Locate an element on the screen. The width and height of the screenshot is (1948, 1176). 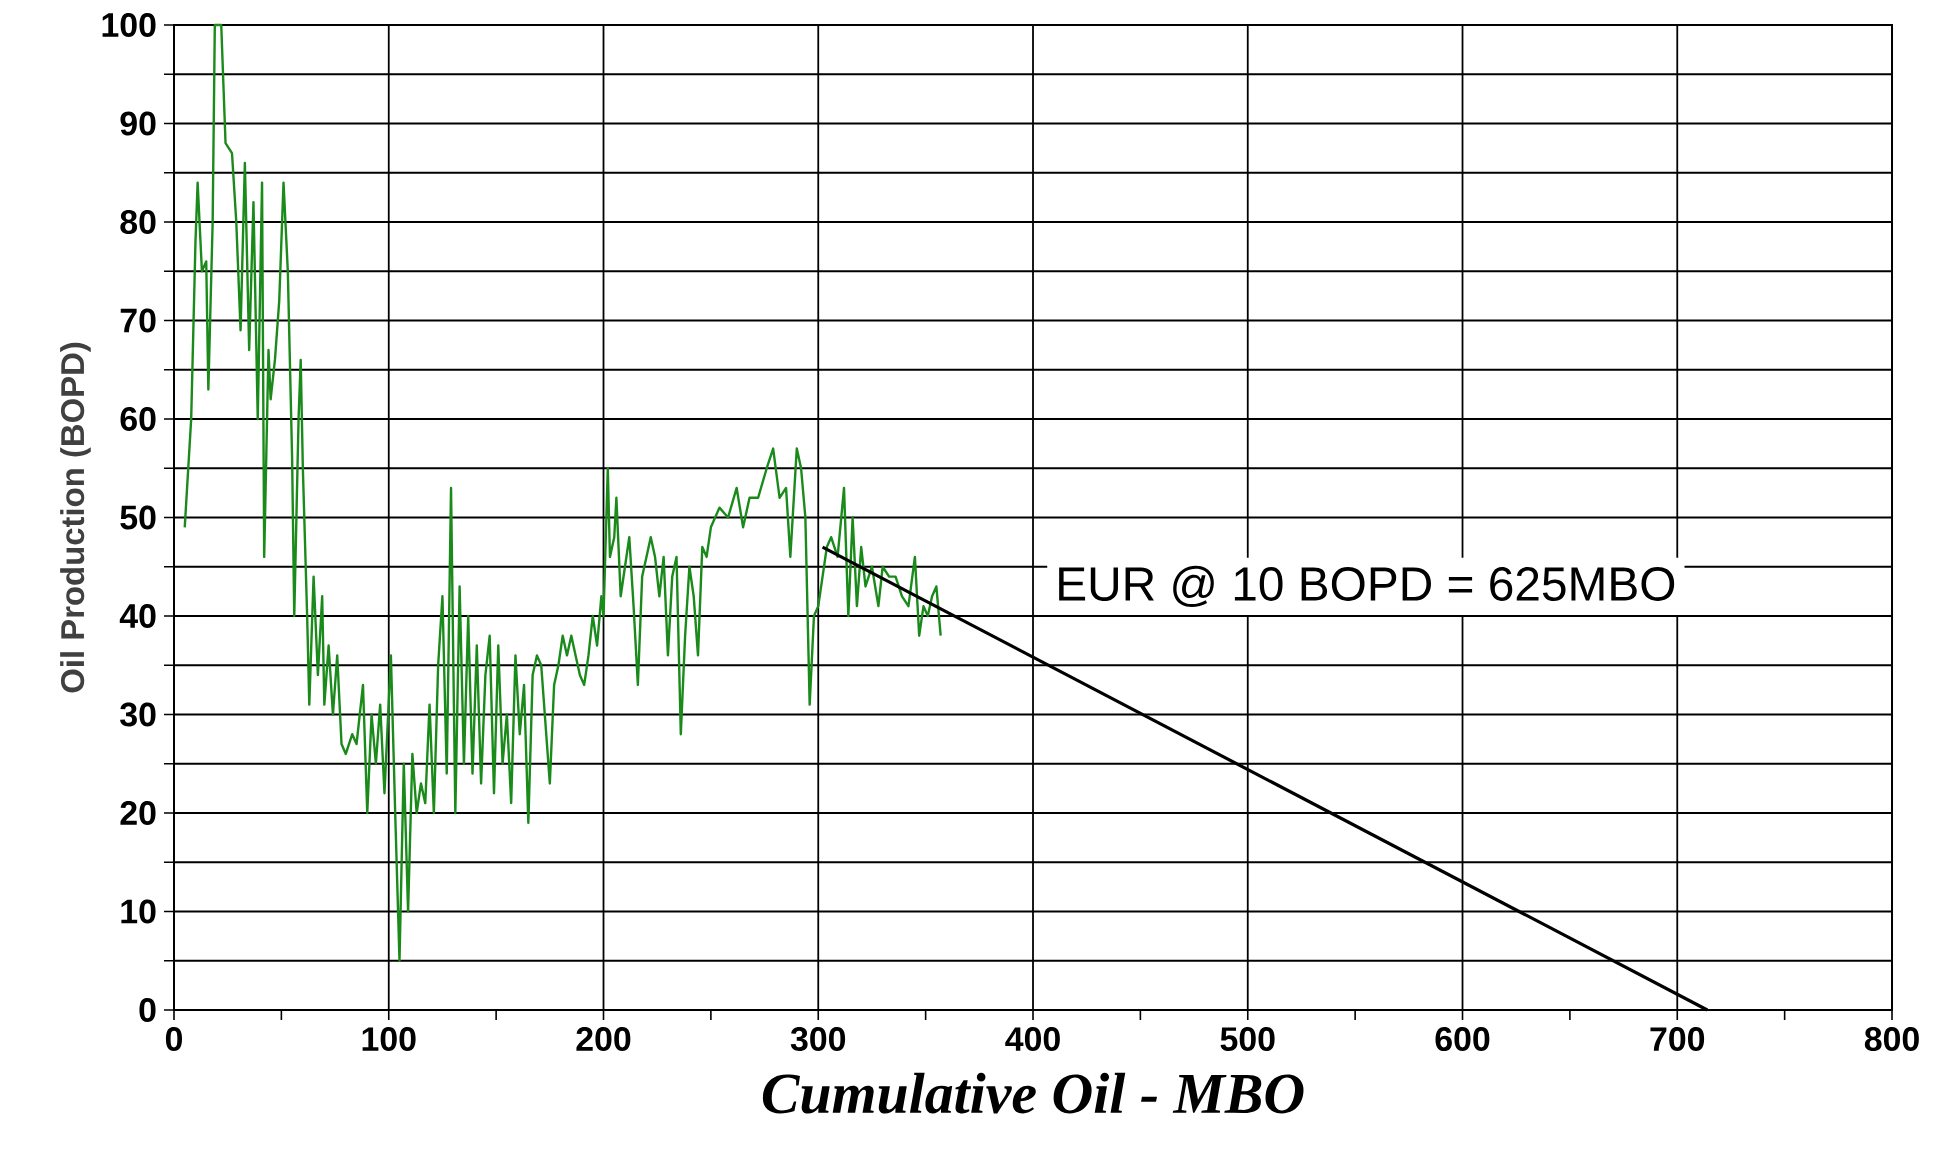
annotation: EUR @ 10 BOPD = 625MBO is located at coordinates (1367, 586).